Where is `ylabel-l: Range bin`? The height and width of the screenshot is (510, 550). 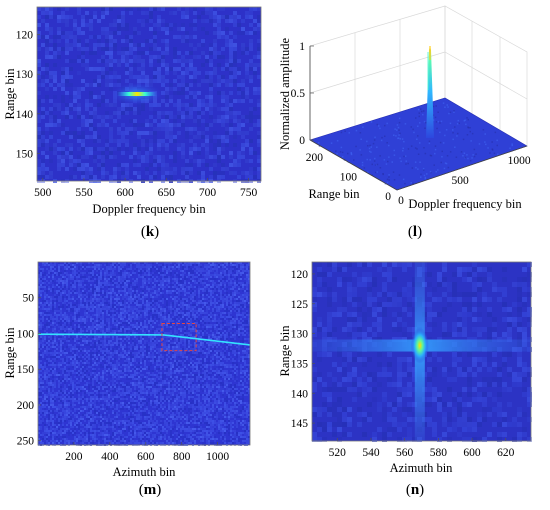 ylabel-l: Range bin is located at coordinates (334, 194).